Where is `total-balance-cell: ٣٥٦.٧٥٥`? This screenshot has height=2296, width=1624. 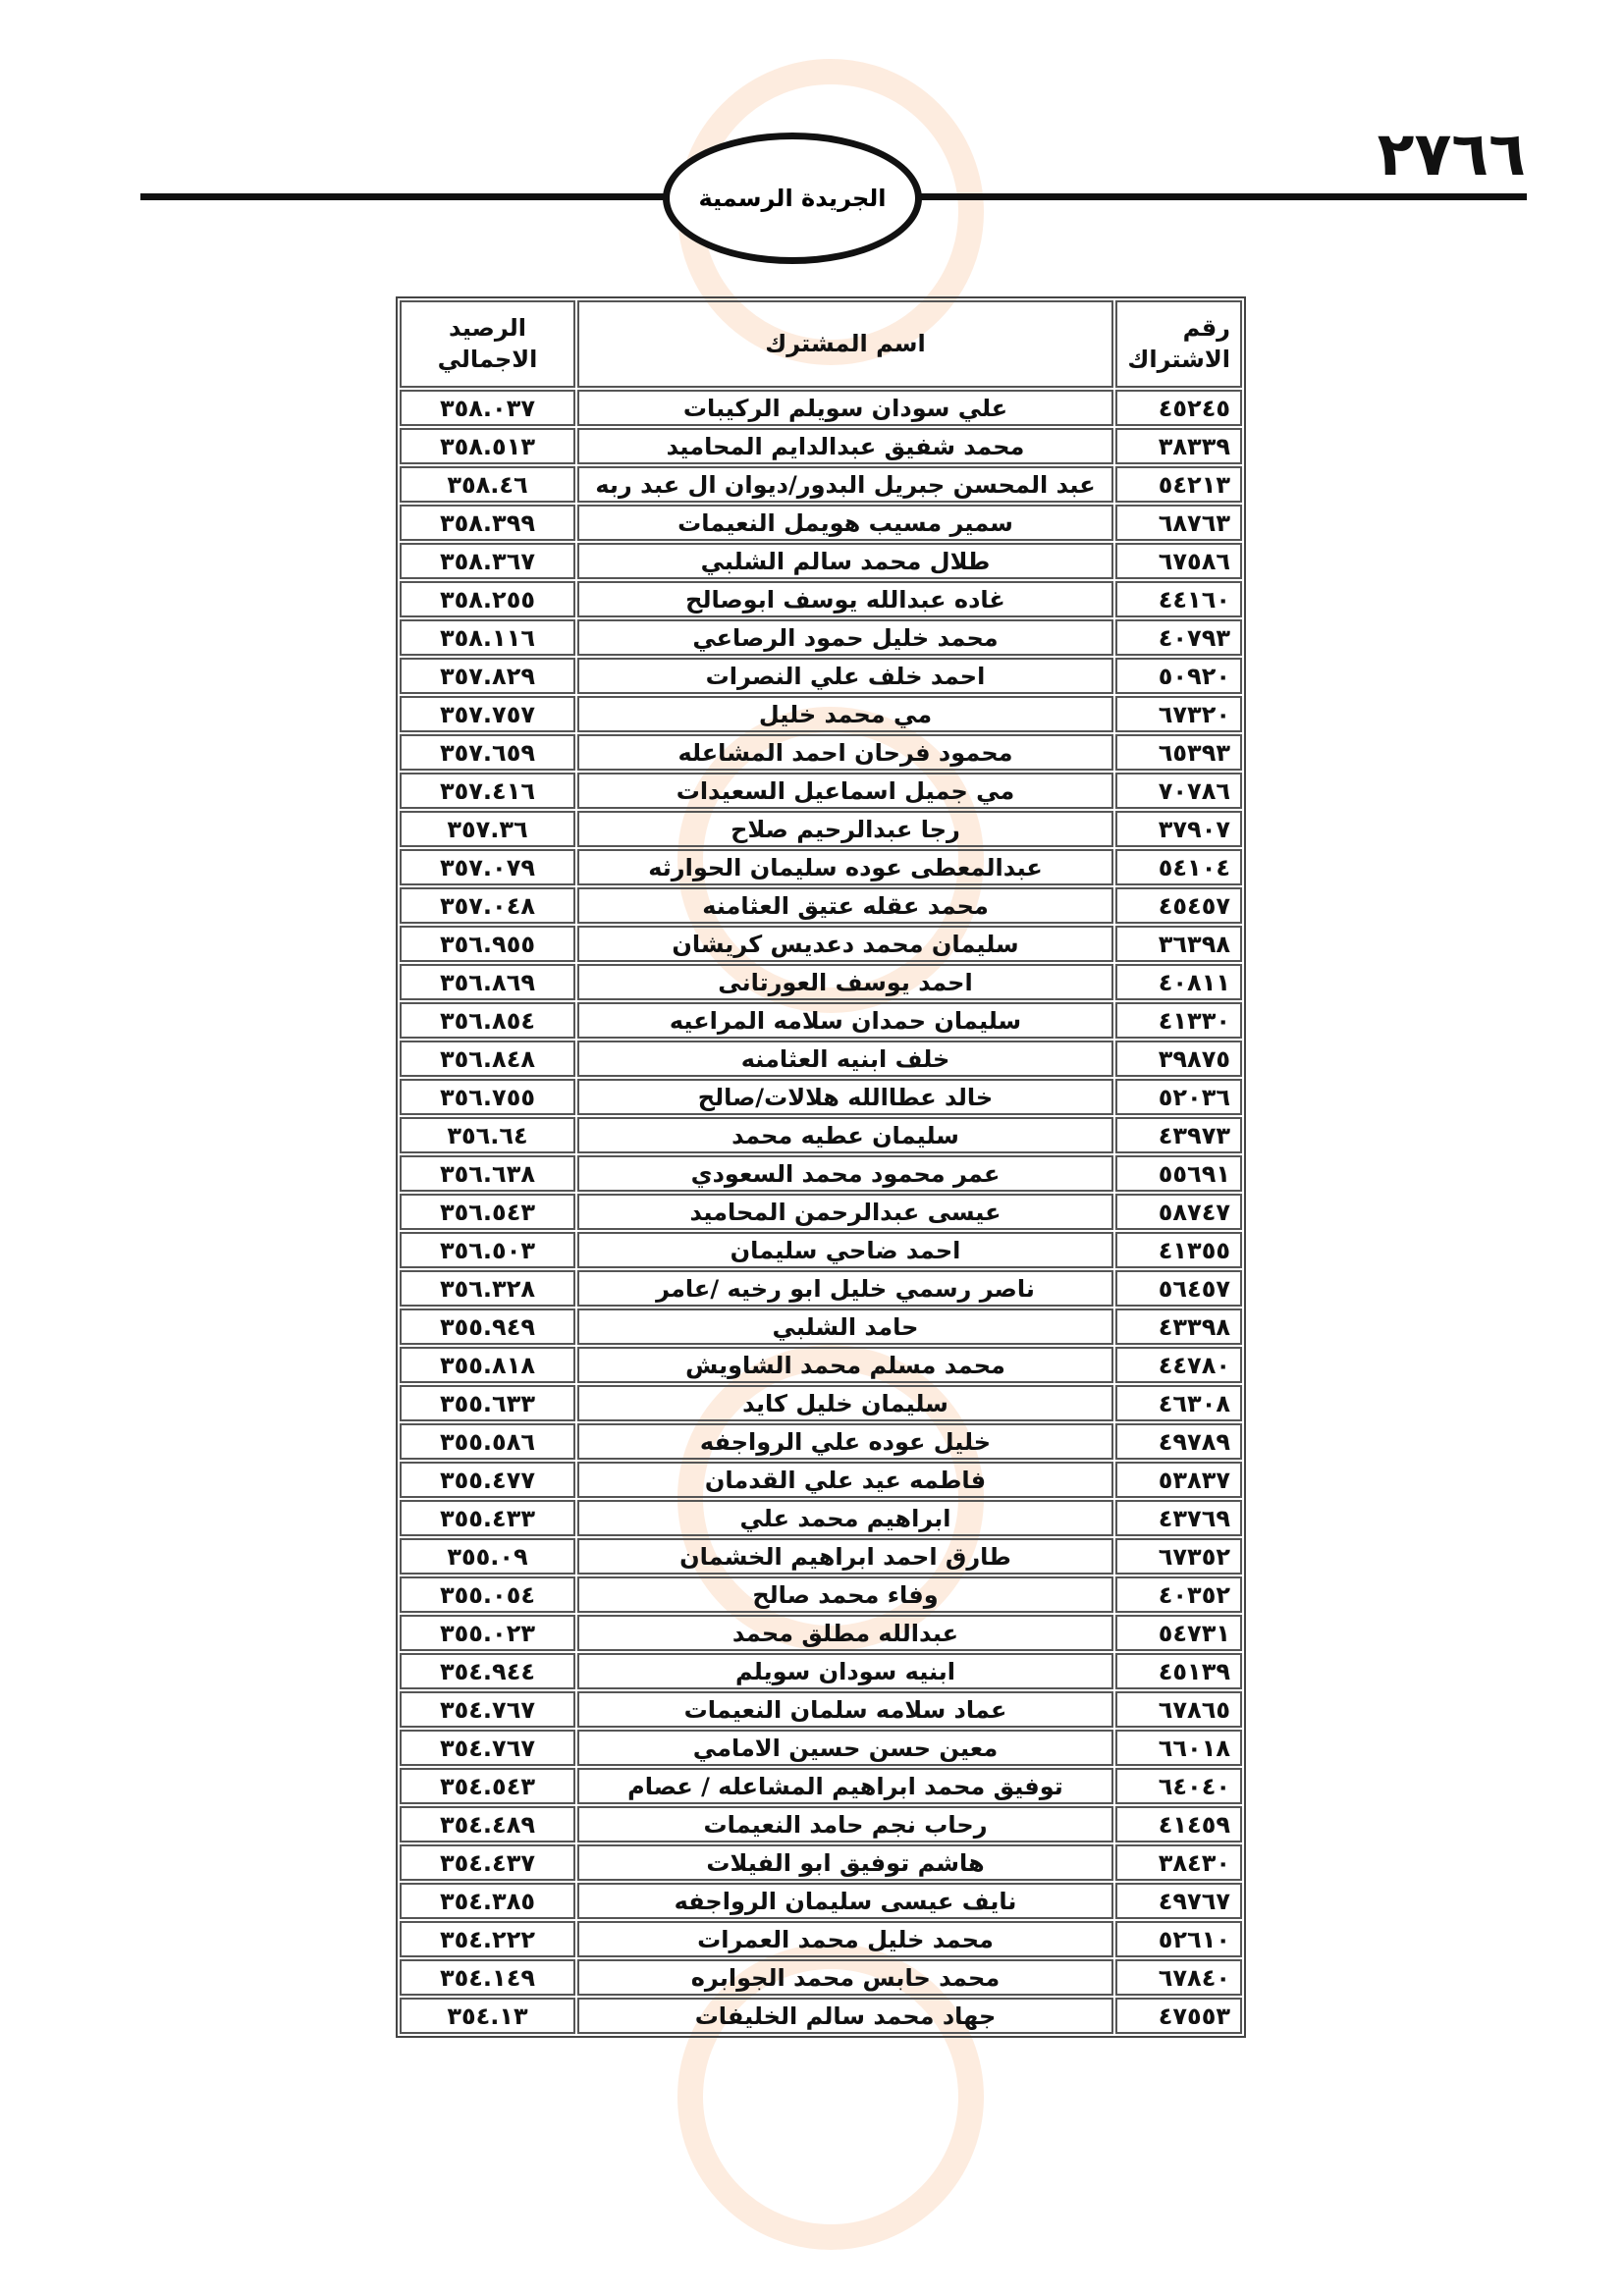 total-balance-cell: ٣٥٦.٧٥٥ is located at coordinates (487, 1097).